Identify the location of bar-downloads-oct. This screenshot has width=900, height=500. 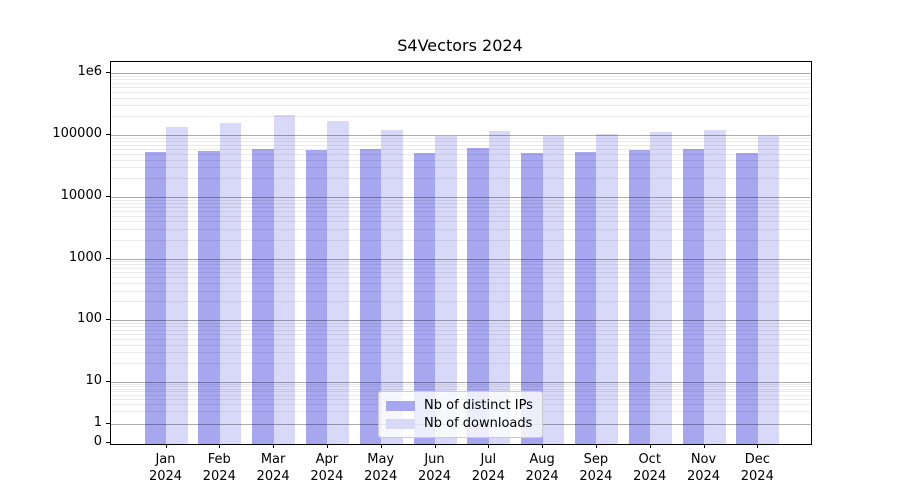
(661, 288).